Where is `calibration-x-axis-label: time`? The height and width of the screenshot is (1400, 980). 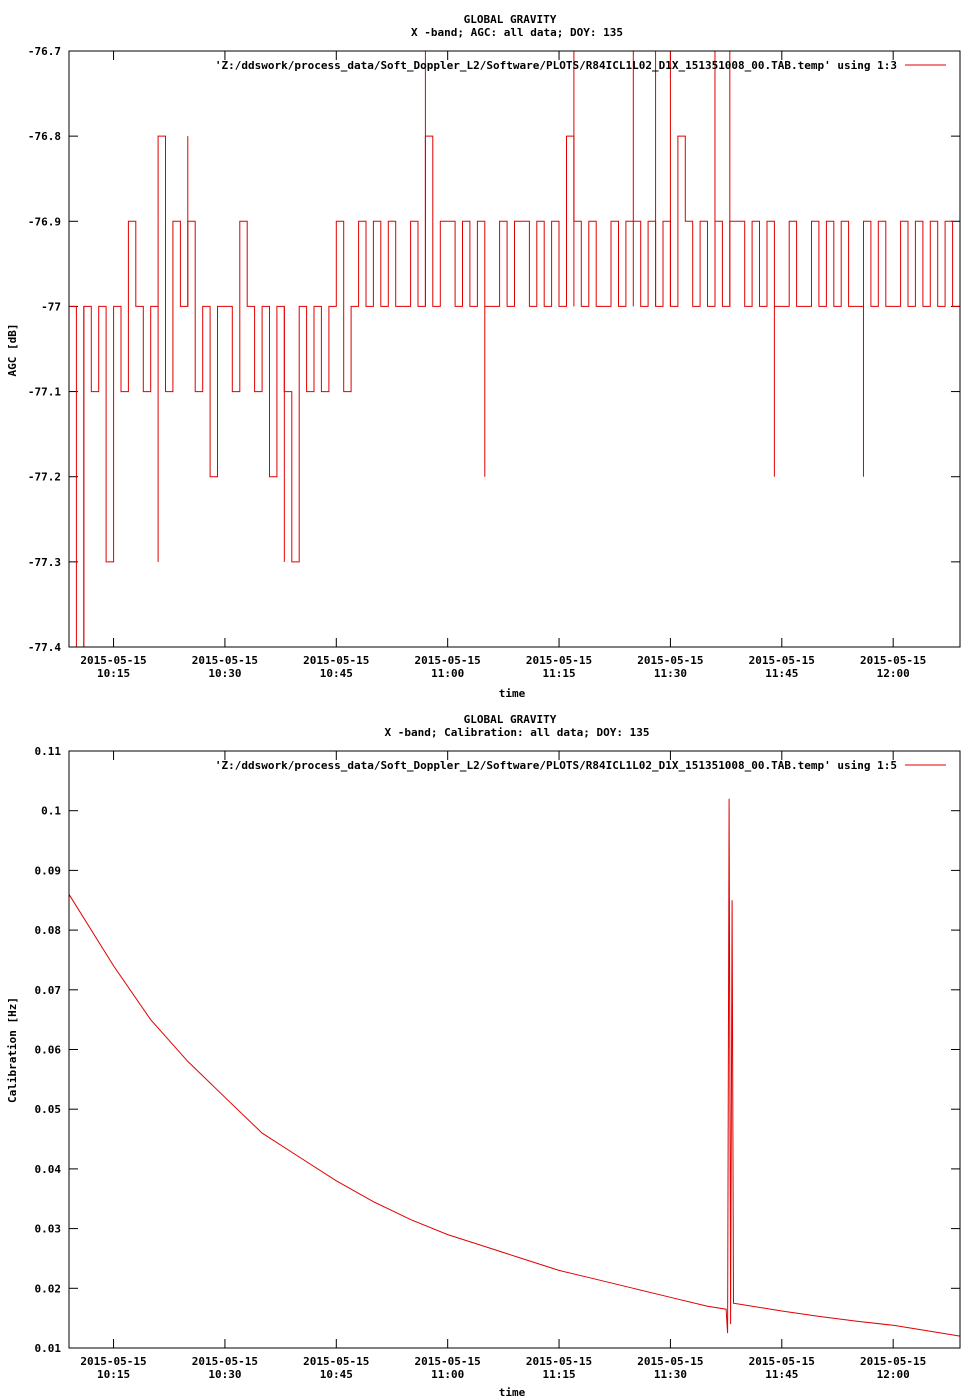 calibration-x-axis-label: time is located at coordinates (512, 1392).